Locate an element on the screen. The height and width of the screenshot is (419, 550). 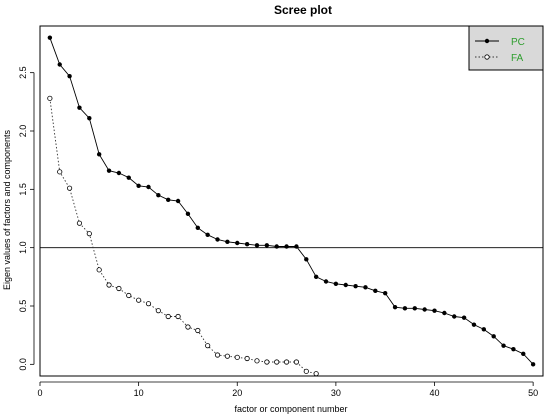
y-tick-label: 0.0 is located at coordinates (23, 364).